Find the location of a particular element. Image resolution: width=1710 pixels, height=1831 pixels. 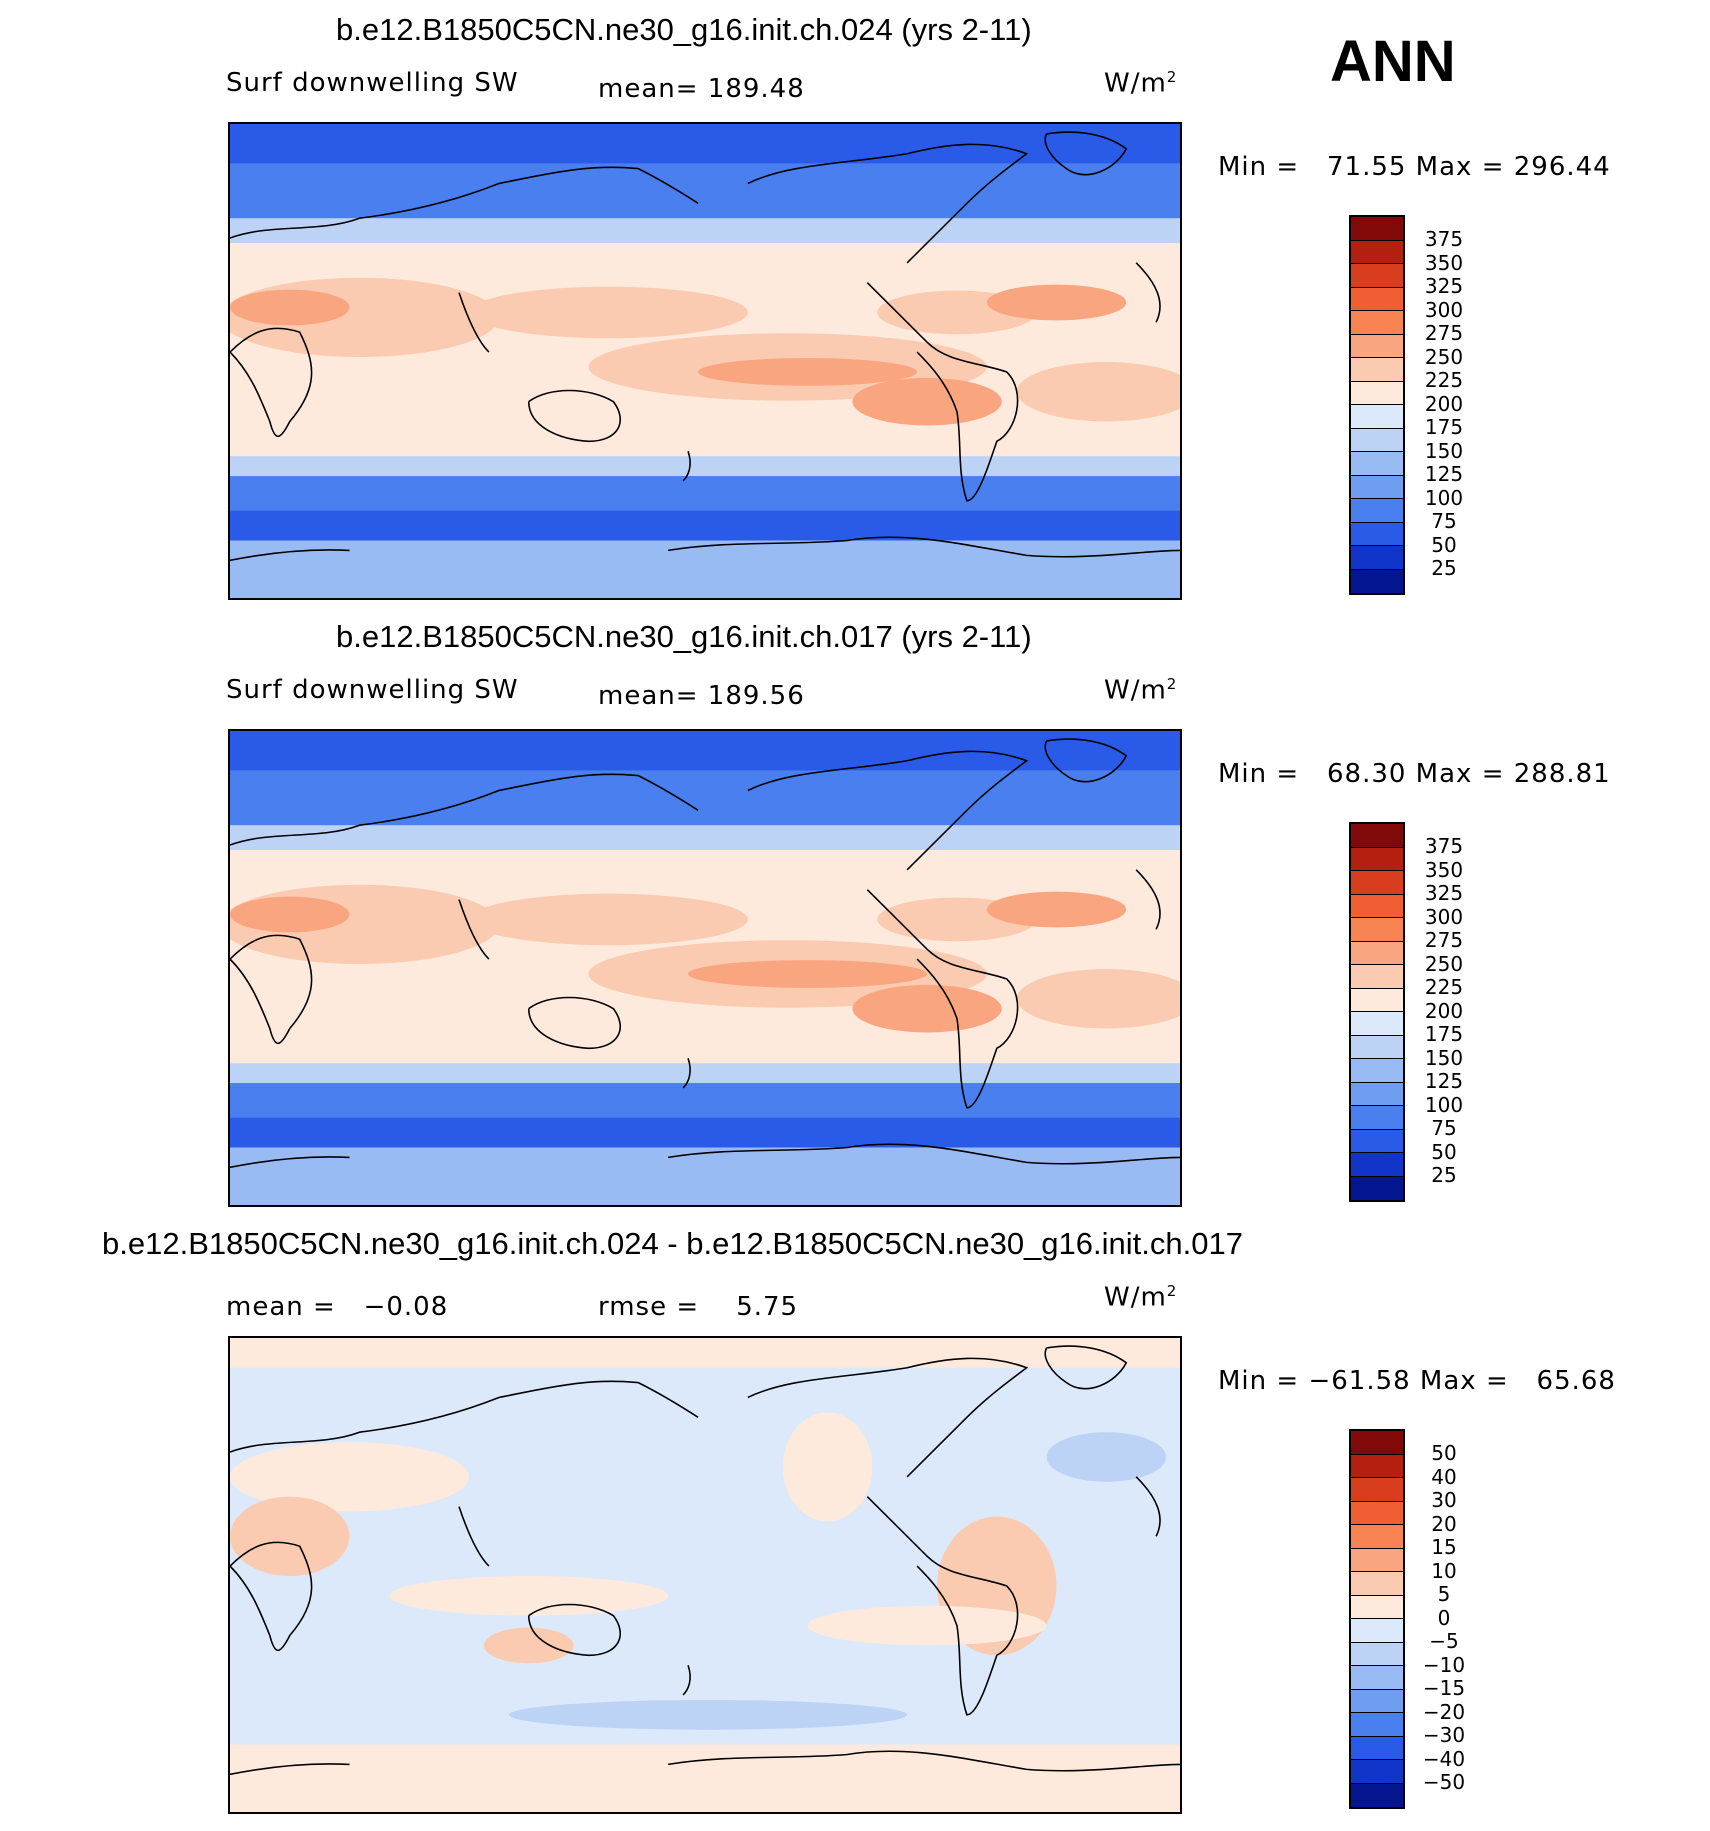

panel-3-colorbar is located at coordinates (1377, 1619).